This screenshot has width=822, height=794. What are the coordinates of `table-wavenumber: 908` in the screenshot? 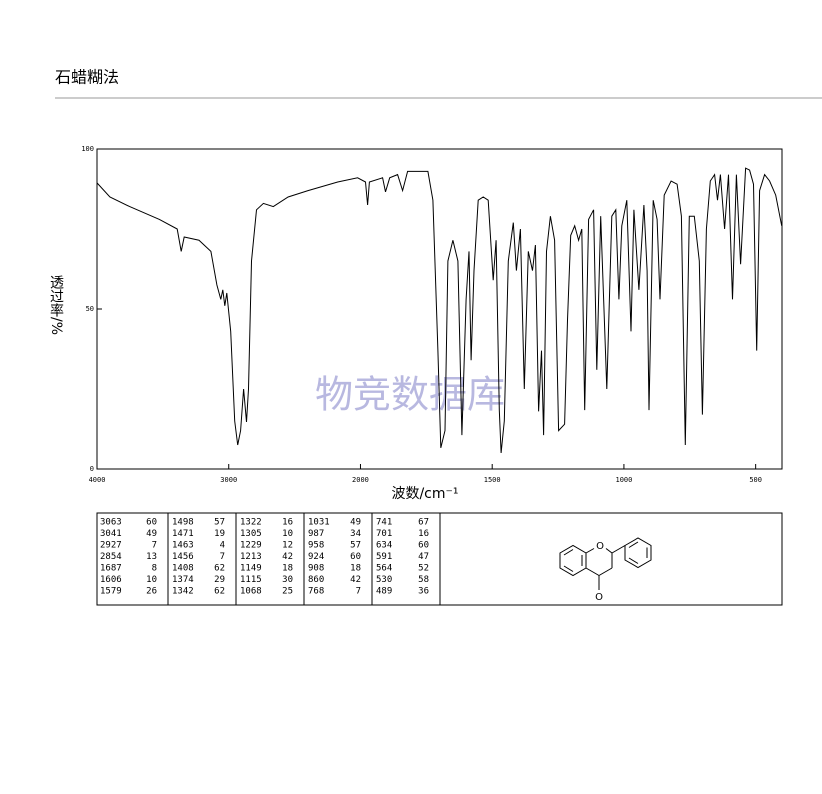 It's located at (316, 569).